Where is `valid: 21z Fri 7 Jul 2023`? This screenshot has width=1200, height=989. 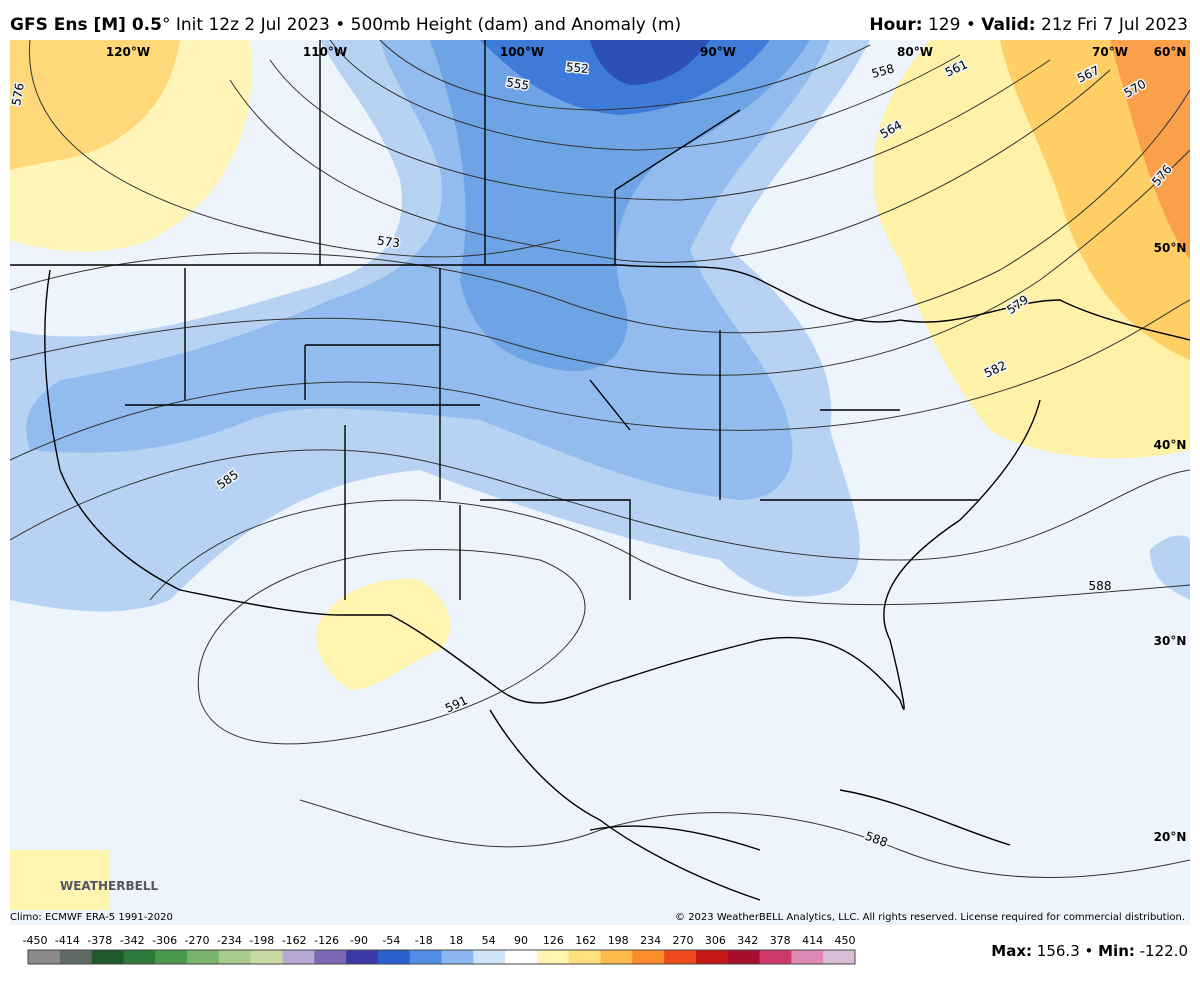 valid: 21z Fri 7 Jul 2023 is located at coordinates (1112, 25).